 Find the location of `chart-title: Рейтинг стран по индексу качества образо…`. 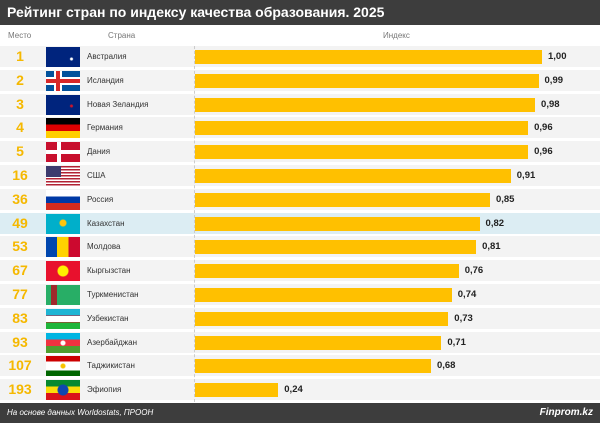

chart-title: Рейтинг стран по индексу качества образо… is located at coordinates (300, 12).